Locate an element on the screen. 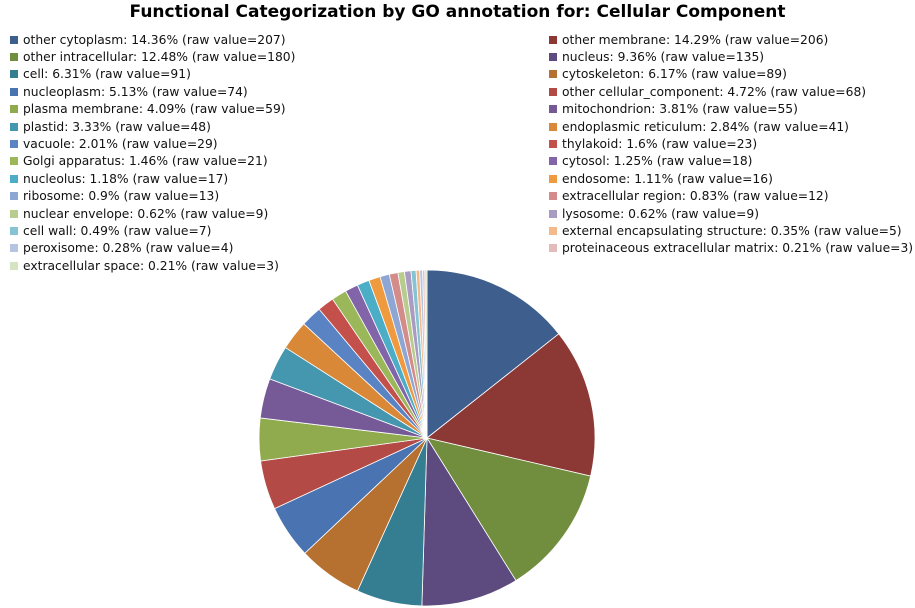  legend-item: nucleoplasm: 5.13% (raw value=74) is located at coordinates (152, 91).